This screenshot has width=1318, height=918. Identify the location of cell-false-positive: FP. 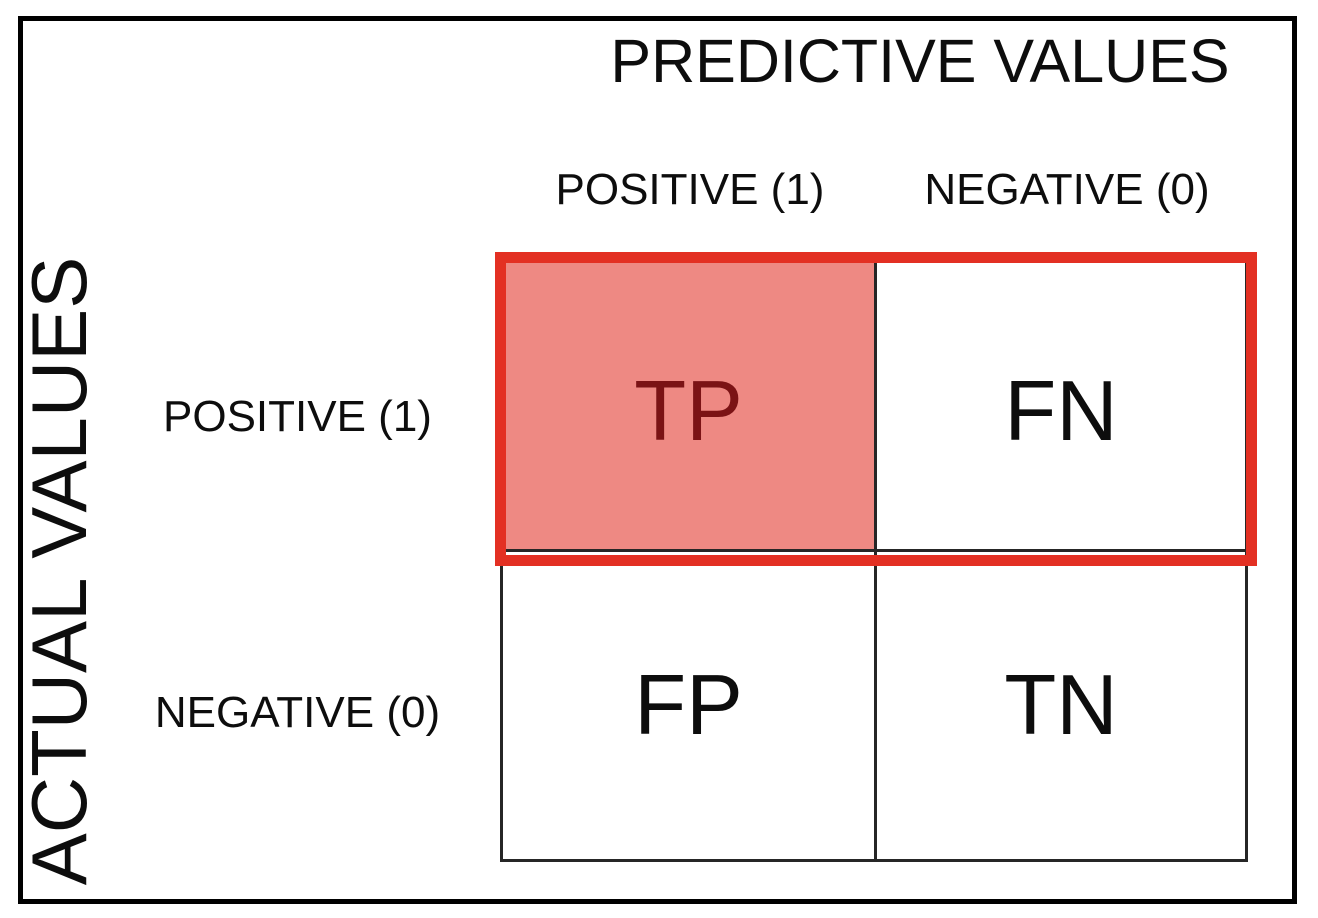
(690, 705).